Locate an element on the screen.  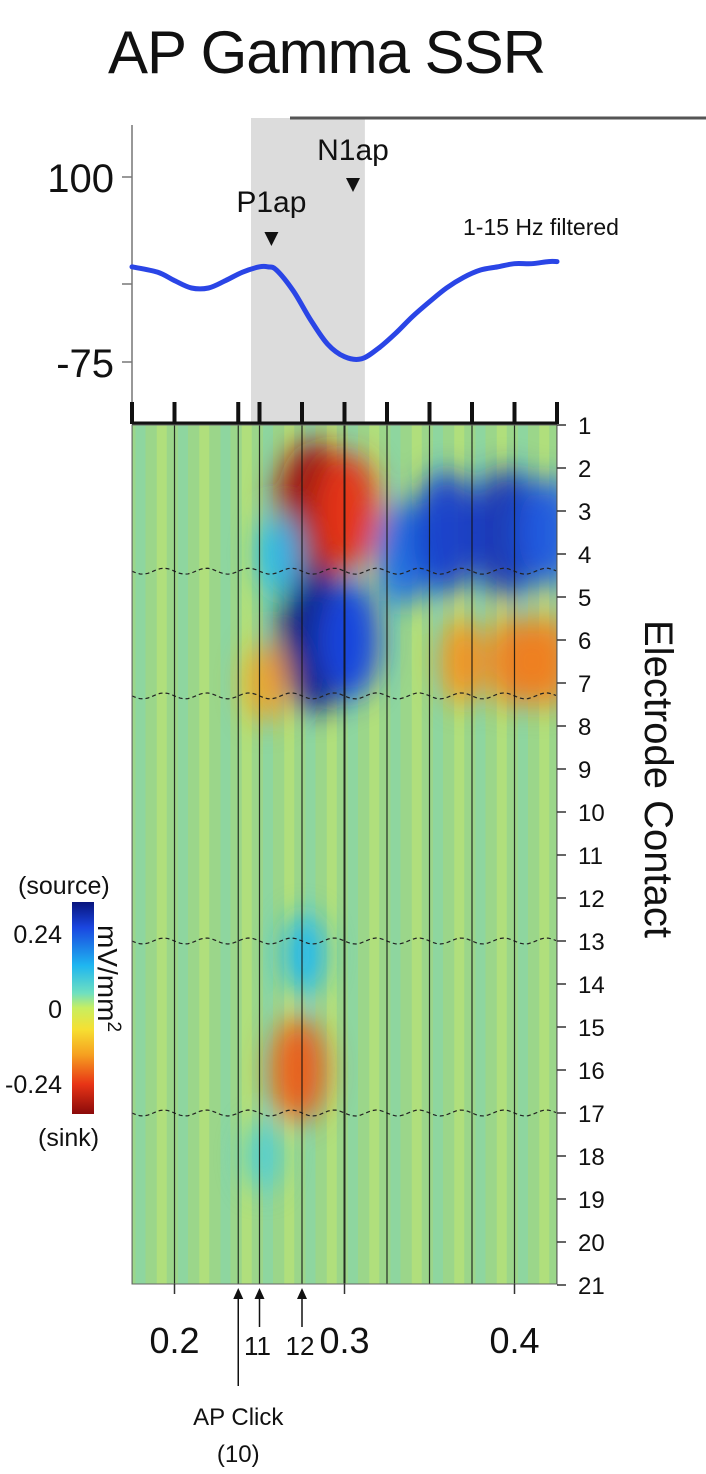
contact-tick-label: 17 is located at coordinates (591, 1114).